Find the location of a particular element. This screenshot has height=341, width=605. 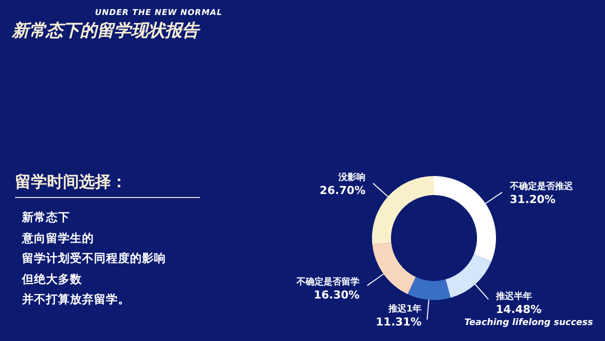

data-label: 14.48% is located at coordinates (519, 309).